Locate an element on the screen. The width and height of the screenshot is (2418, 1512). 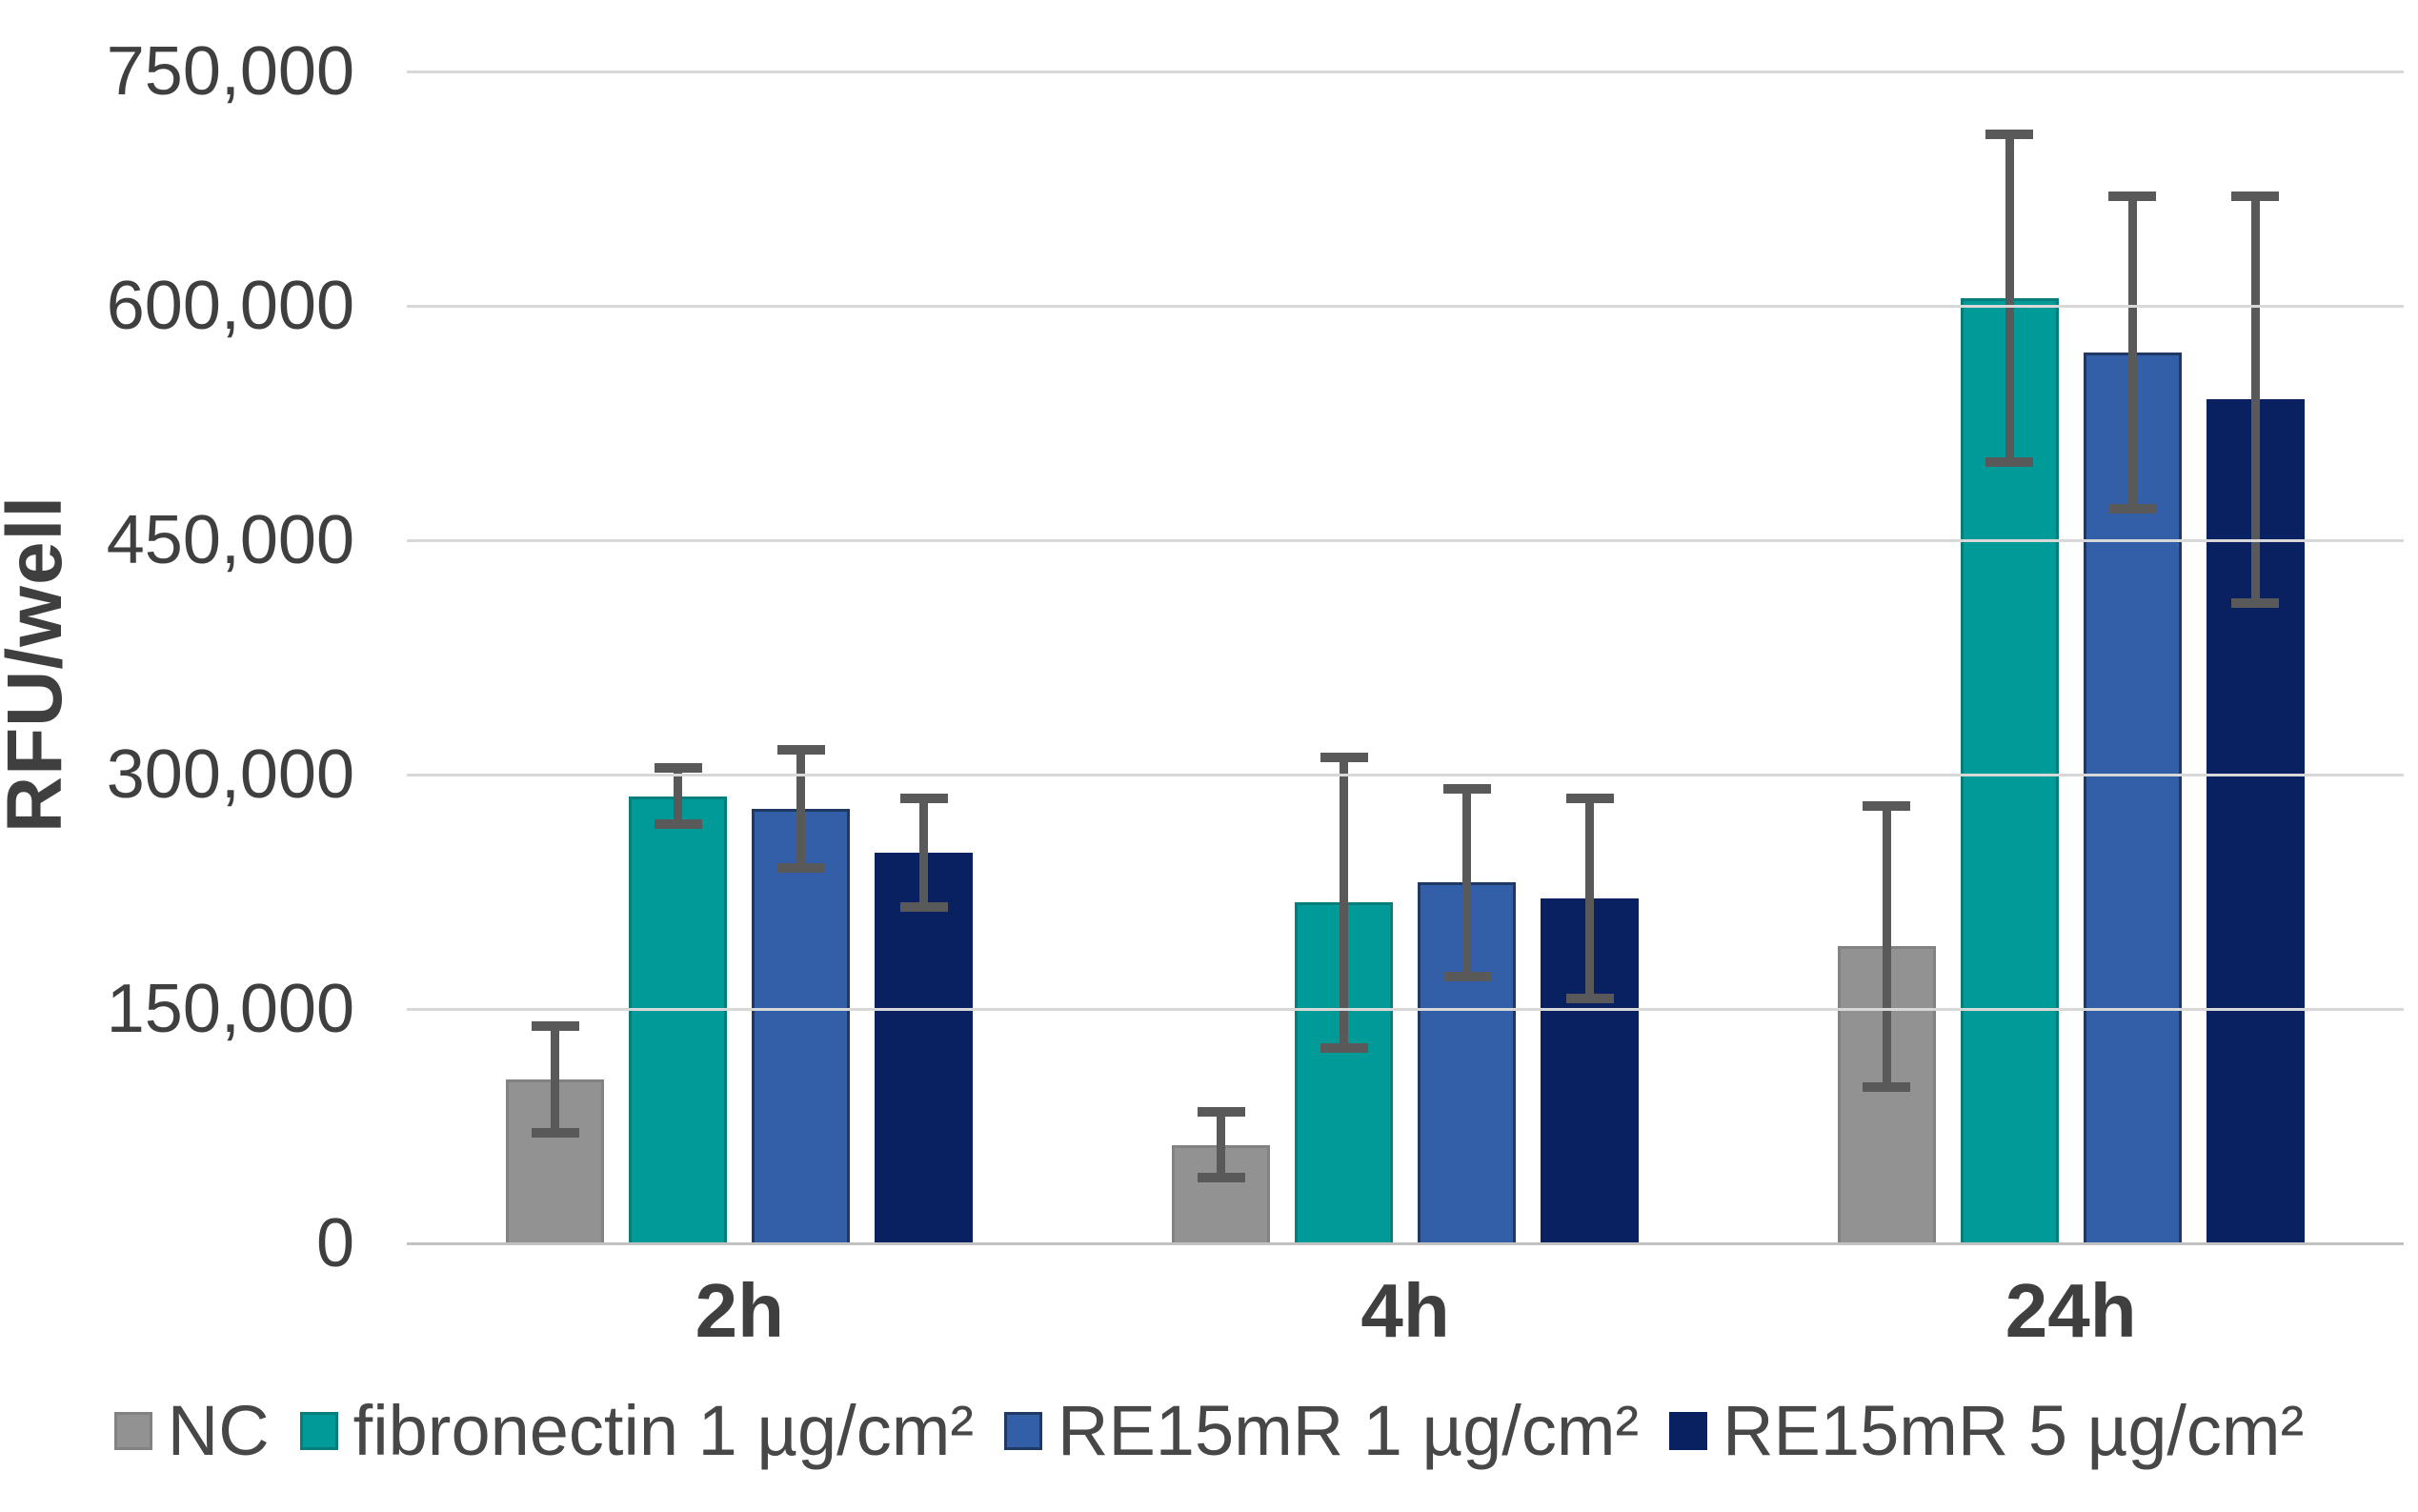
bar-2h-re15mr-5-g-cm is located at coordinates (925, 1048).